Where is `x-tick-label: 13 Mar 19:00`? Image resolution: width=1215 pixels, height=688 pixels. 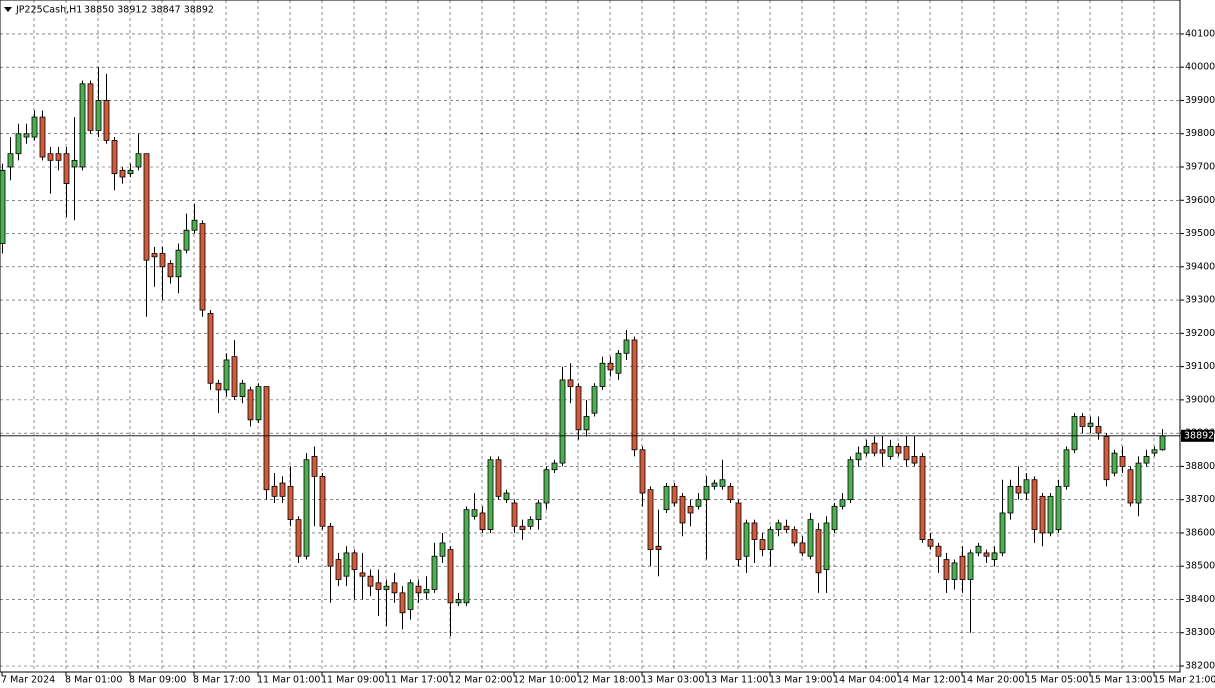 x-tick-label: 13 Mar 19:00 is located at coordinates (800, 680).